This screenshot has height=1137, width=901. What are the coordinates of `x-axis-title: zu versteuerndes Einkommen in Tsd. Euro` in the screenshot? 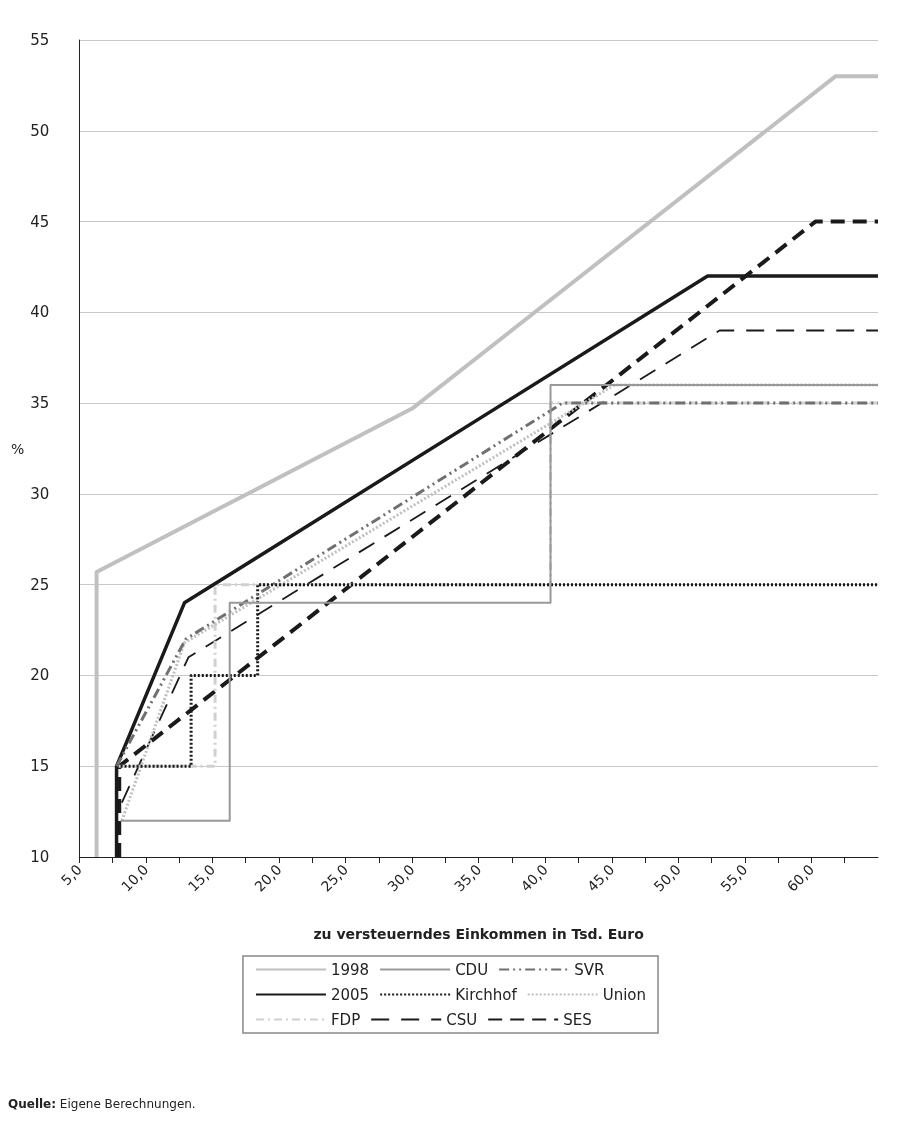 It's located at (479, 934).